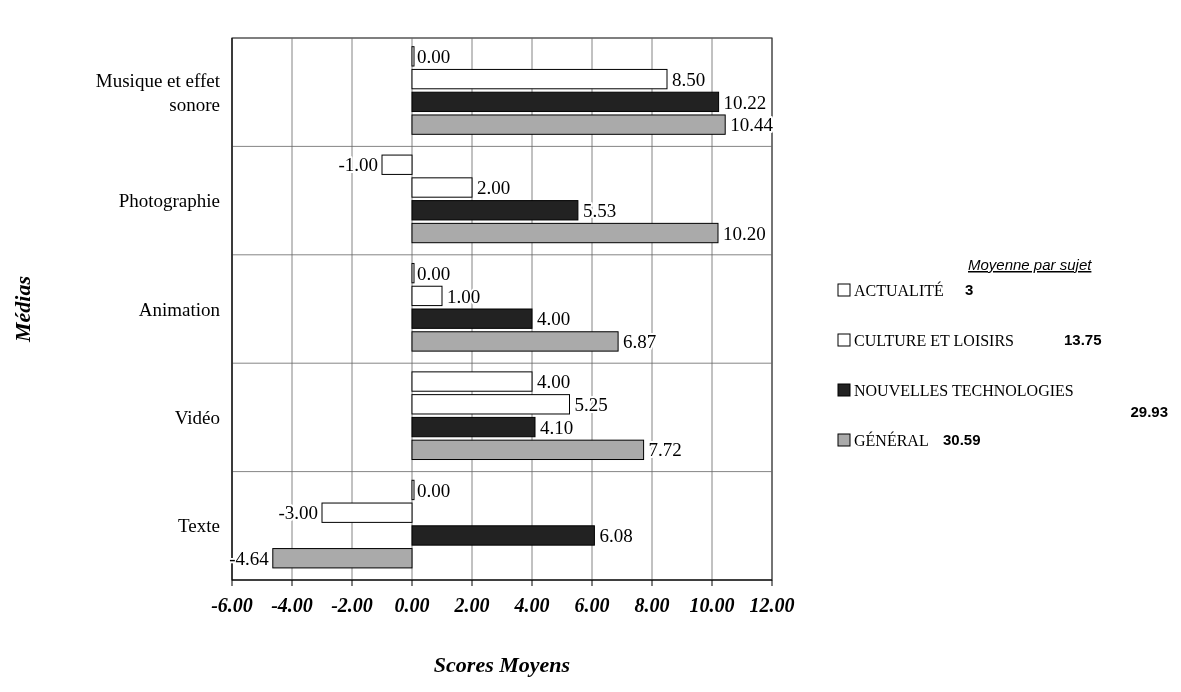  What do you see at coordinates (599, 210) in the screenshot?
I see `data-label: 5.53` at bounding box center [599, 210].